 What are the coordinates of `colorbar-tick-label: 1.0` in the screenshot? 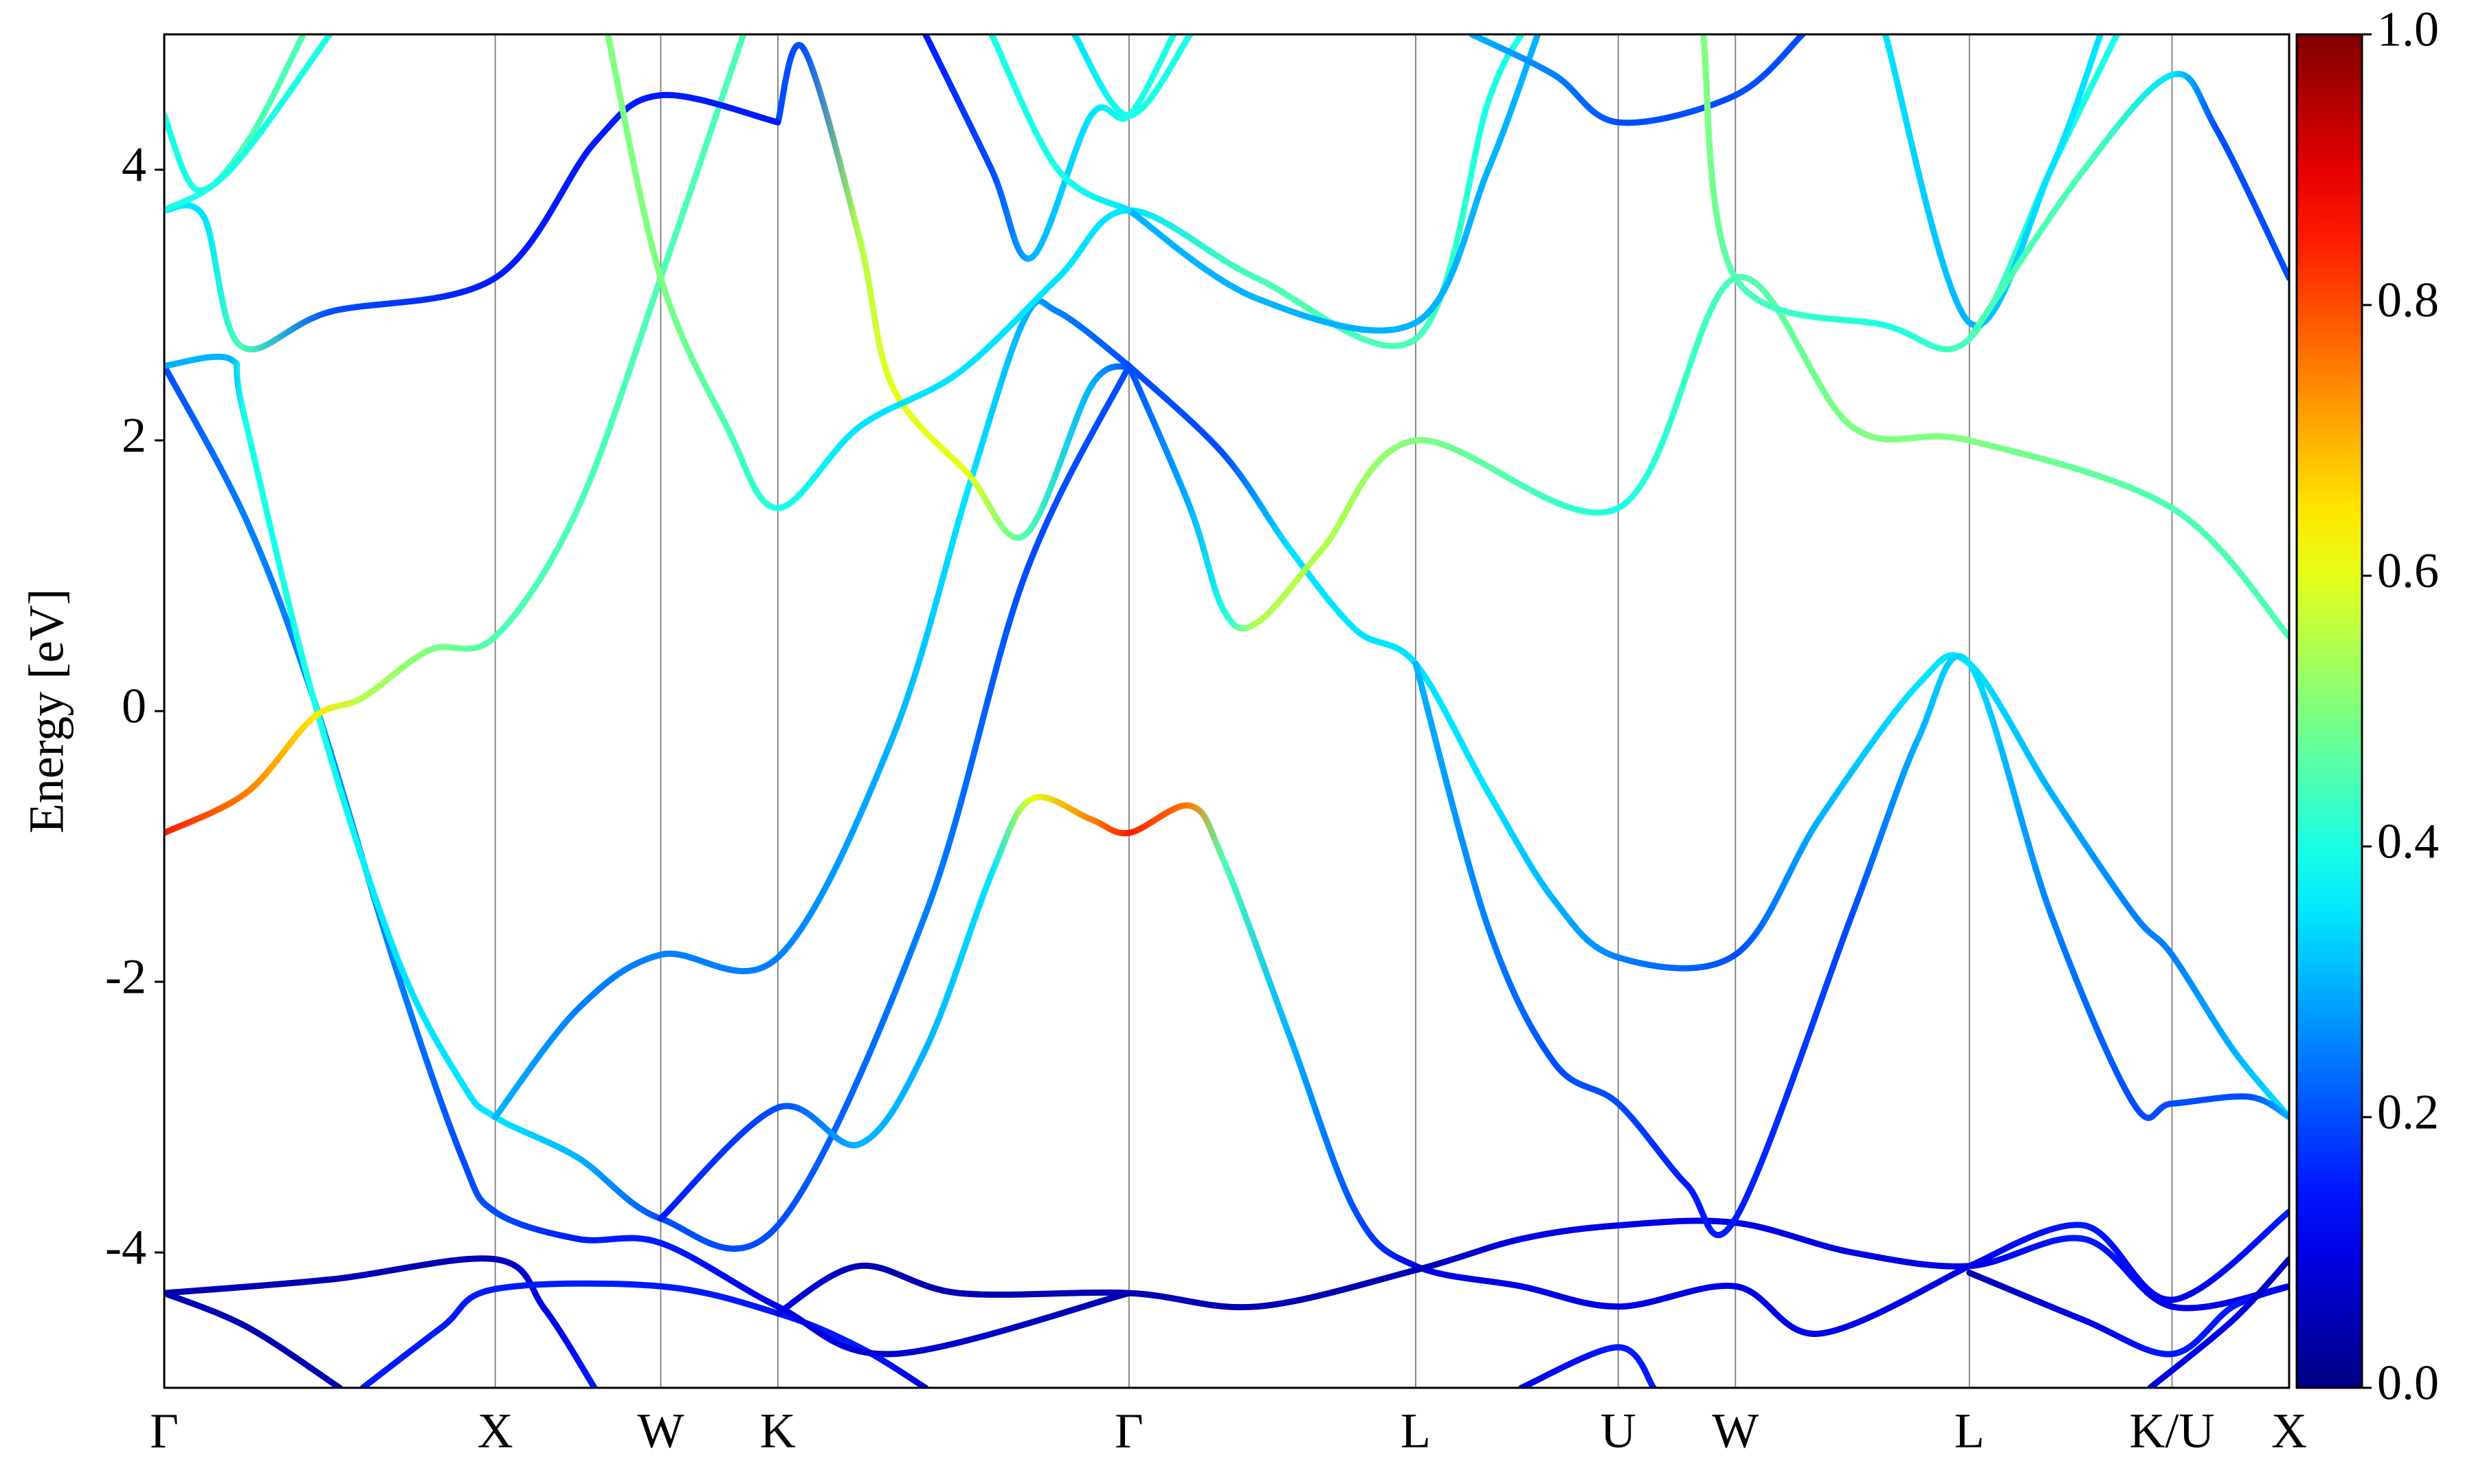 It's located at (2408, 30).